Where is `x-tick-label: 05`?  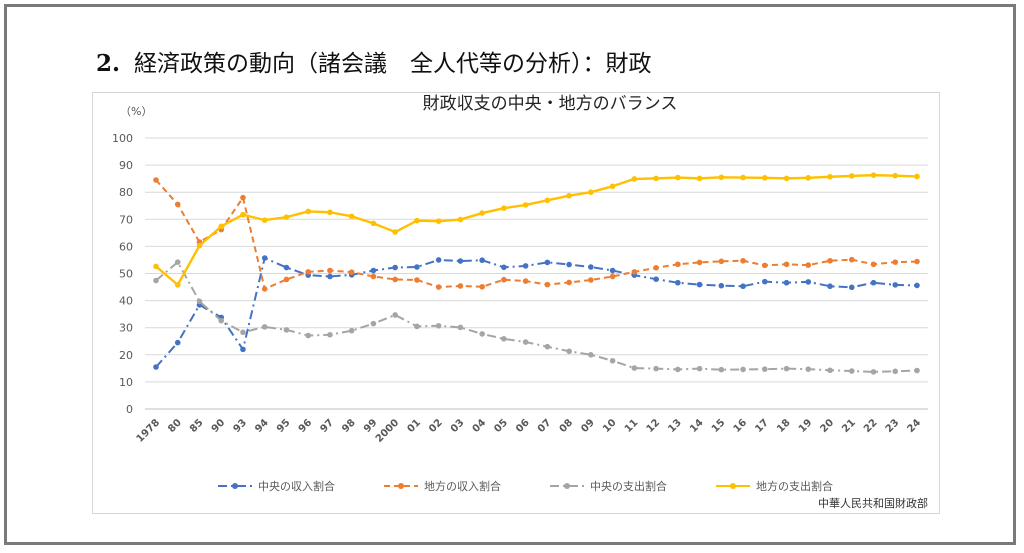
x-tick-label: 05 is located at coordinates (501, 426).